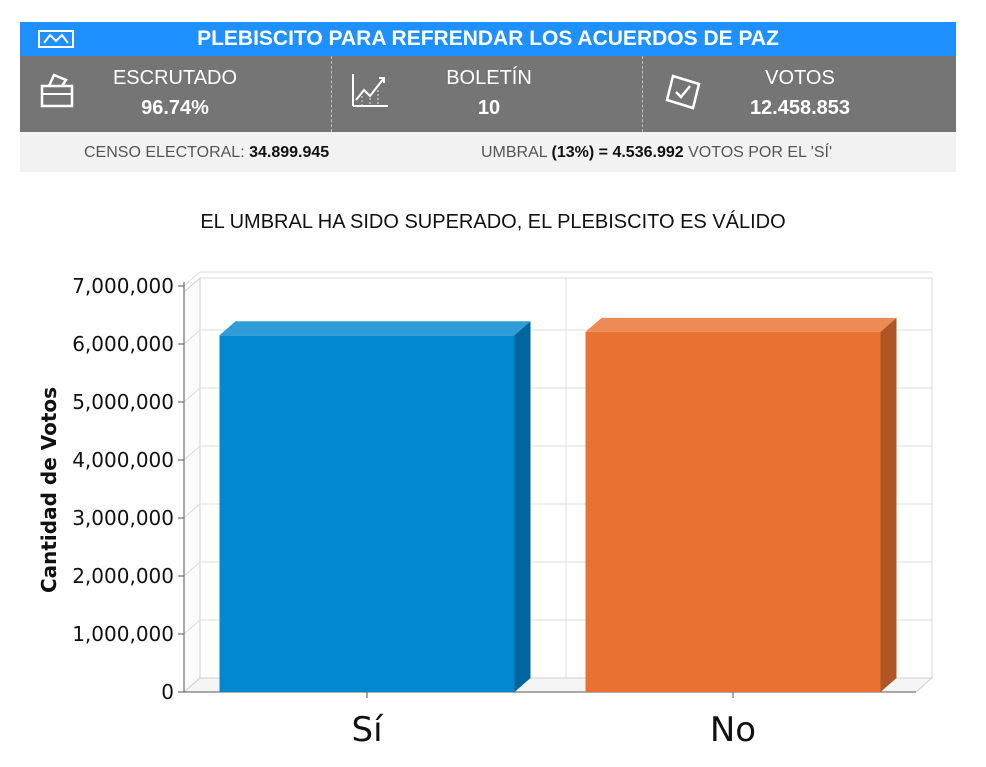 Image resolution: width=986 pixels, height=767 pixels. I want to click on y-tick-label: 2,000,000, so click(123, 576).